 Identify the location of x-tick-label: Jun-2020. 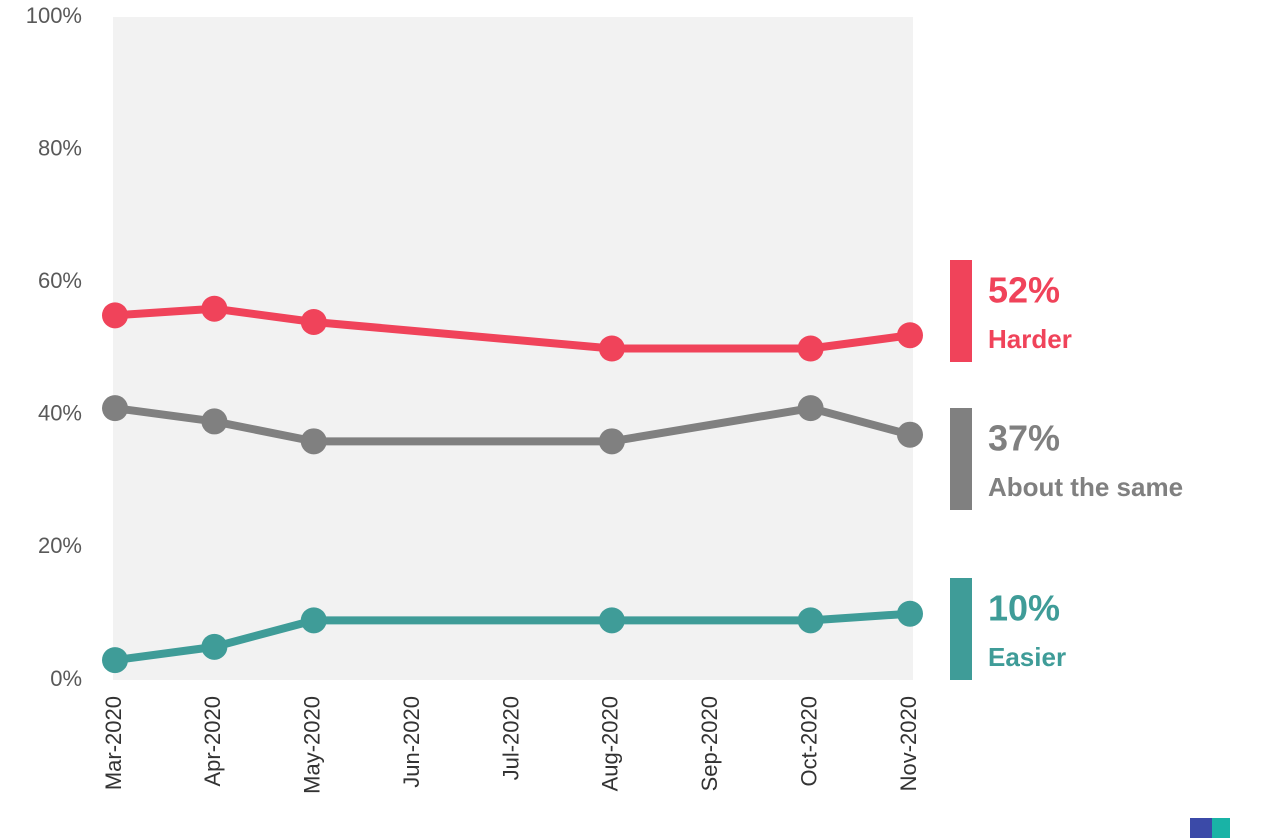
(411, 742).